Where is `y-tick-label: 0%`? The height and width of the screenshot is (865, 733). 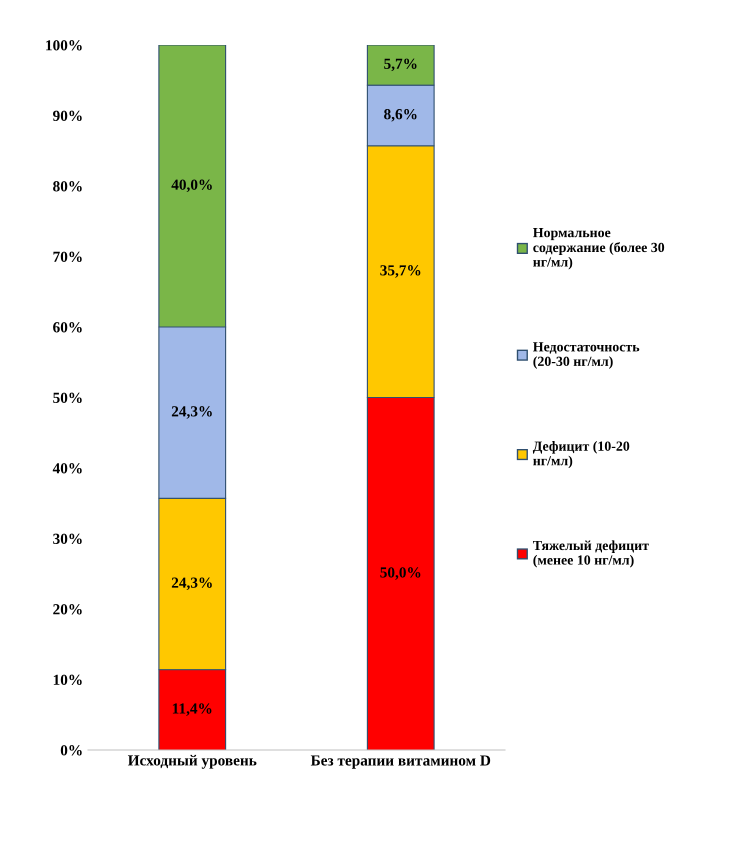
y-tick-label: 0% is located at coordinates (71, 750).